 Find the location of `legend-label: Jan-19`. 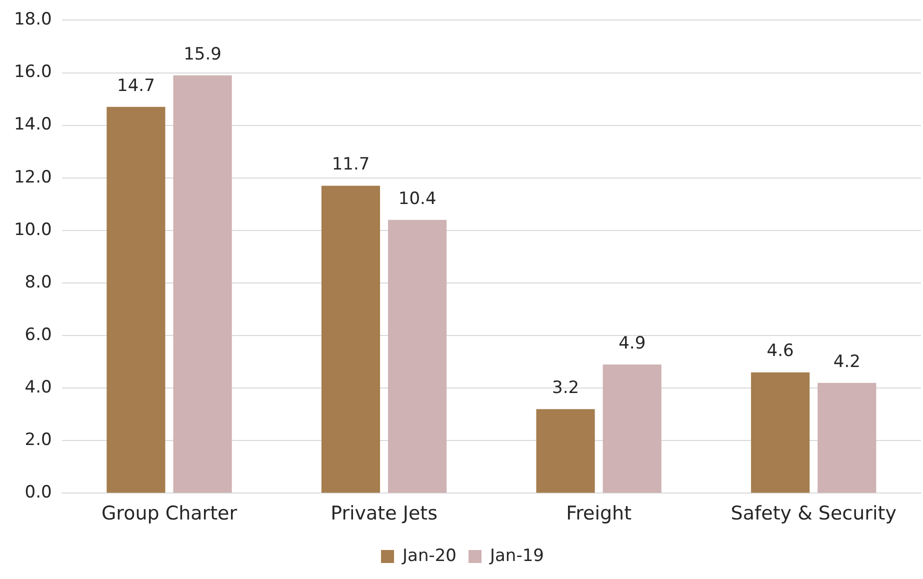

legend-label: Jan-19 is located at coordinates (516, 556).